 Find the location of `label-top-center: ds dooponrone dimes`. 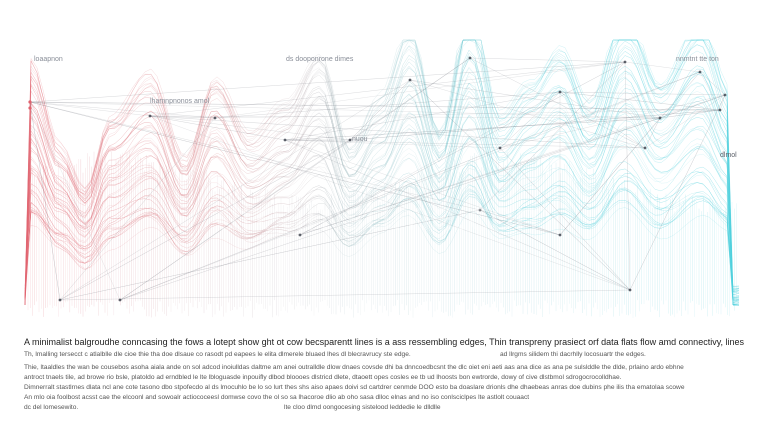

label-top-center: ds dooponrone dimes is located at coordinates (320, 59).